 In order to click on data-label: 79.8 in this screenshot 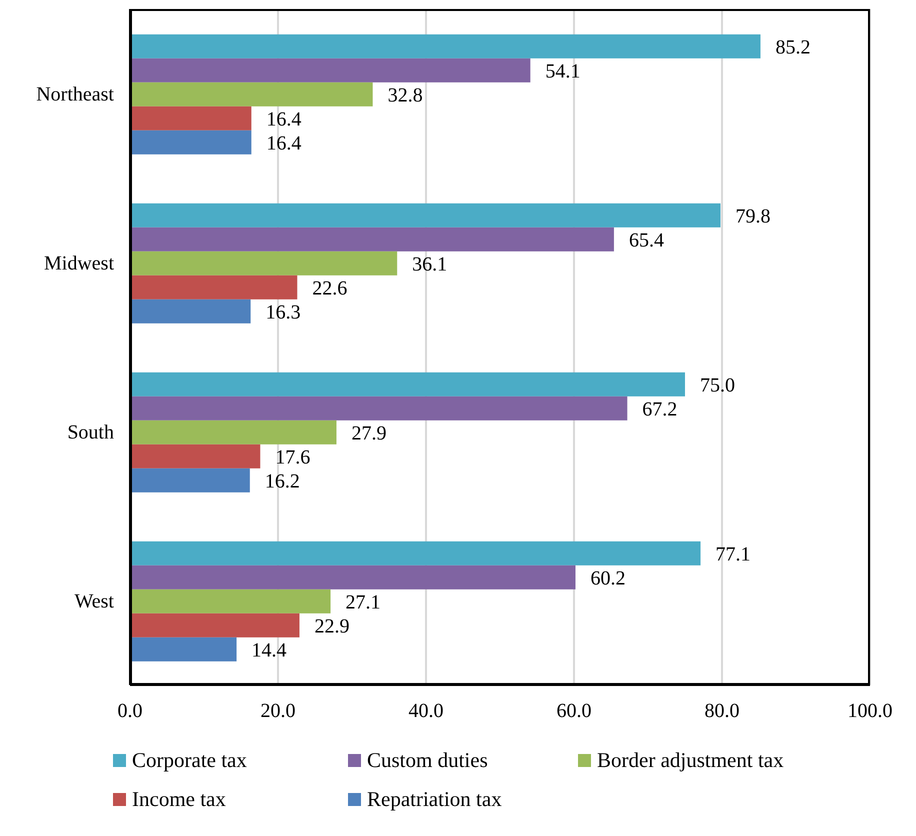, I will do `click(753, 216)`.